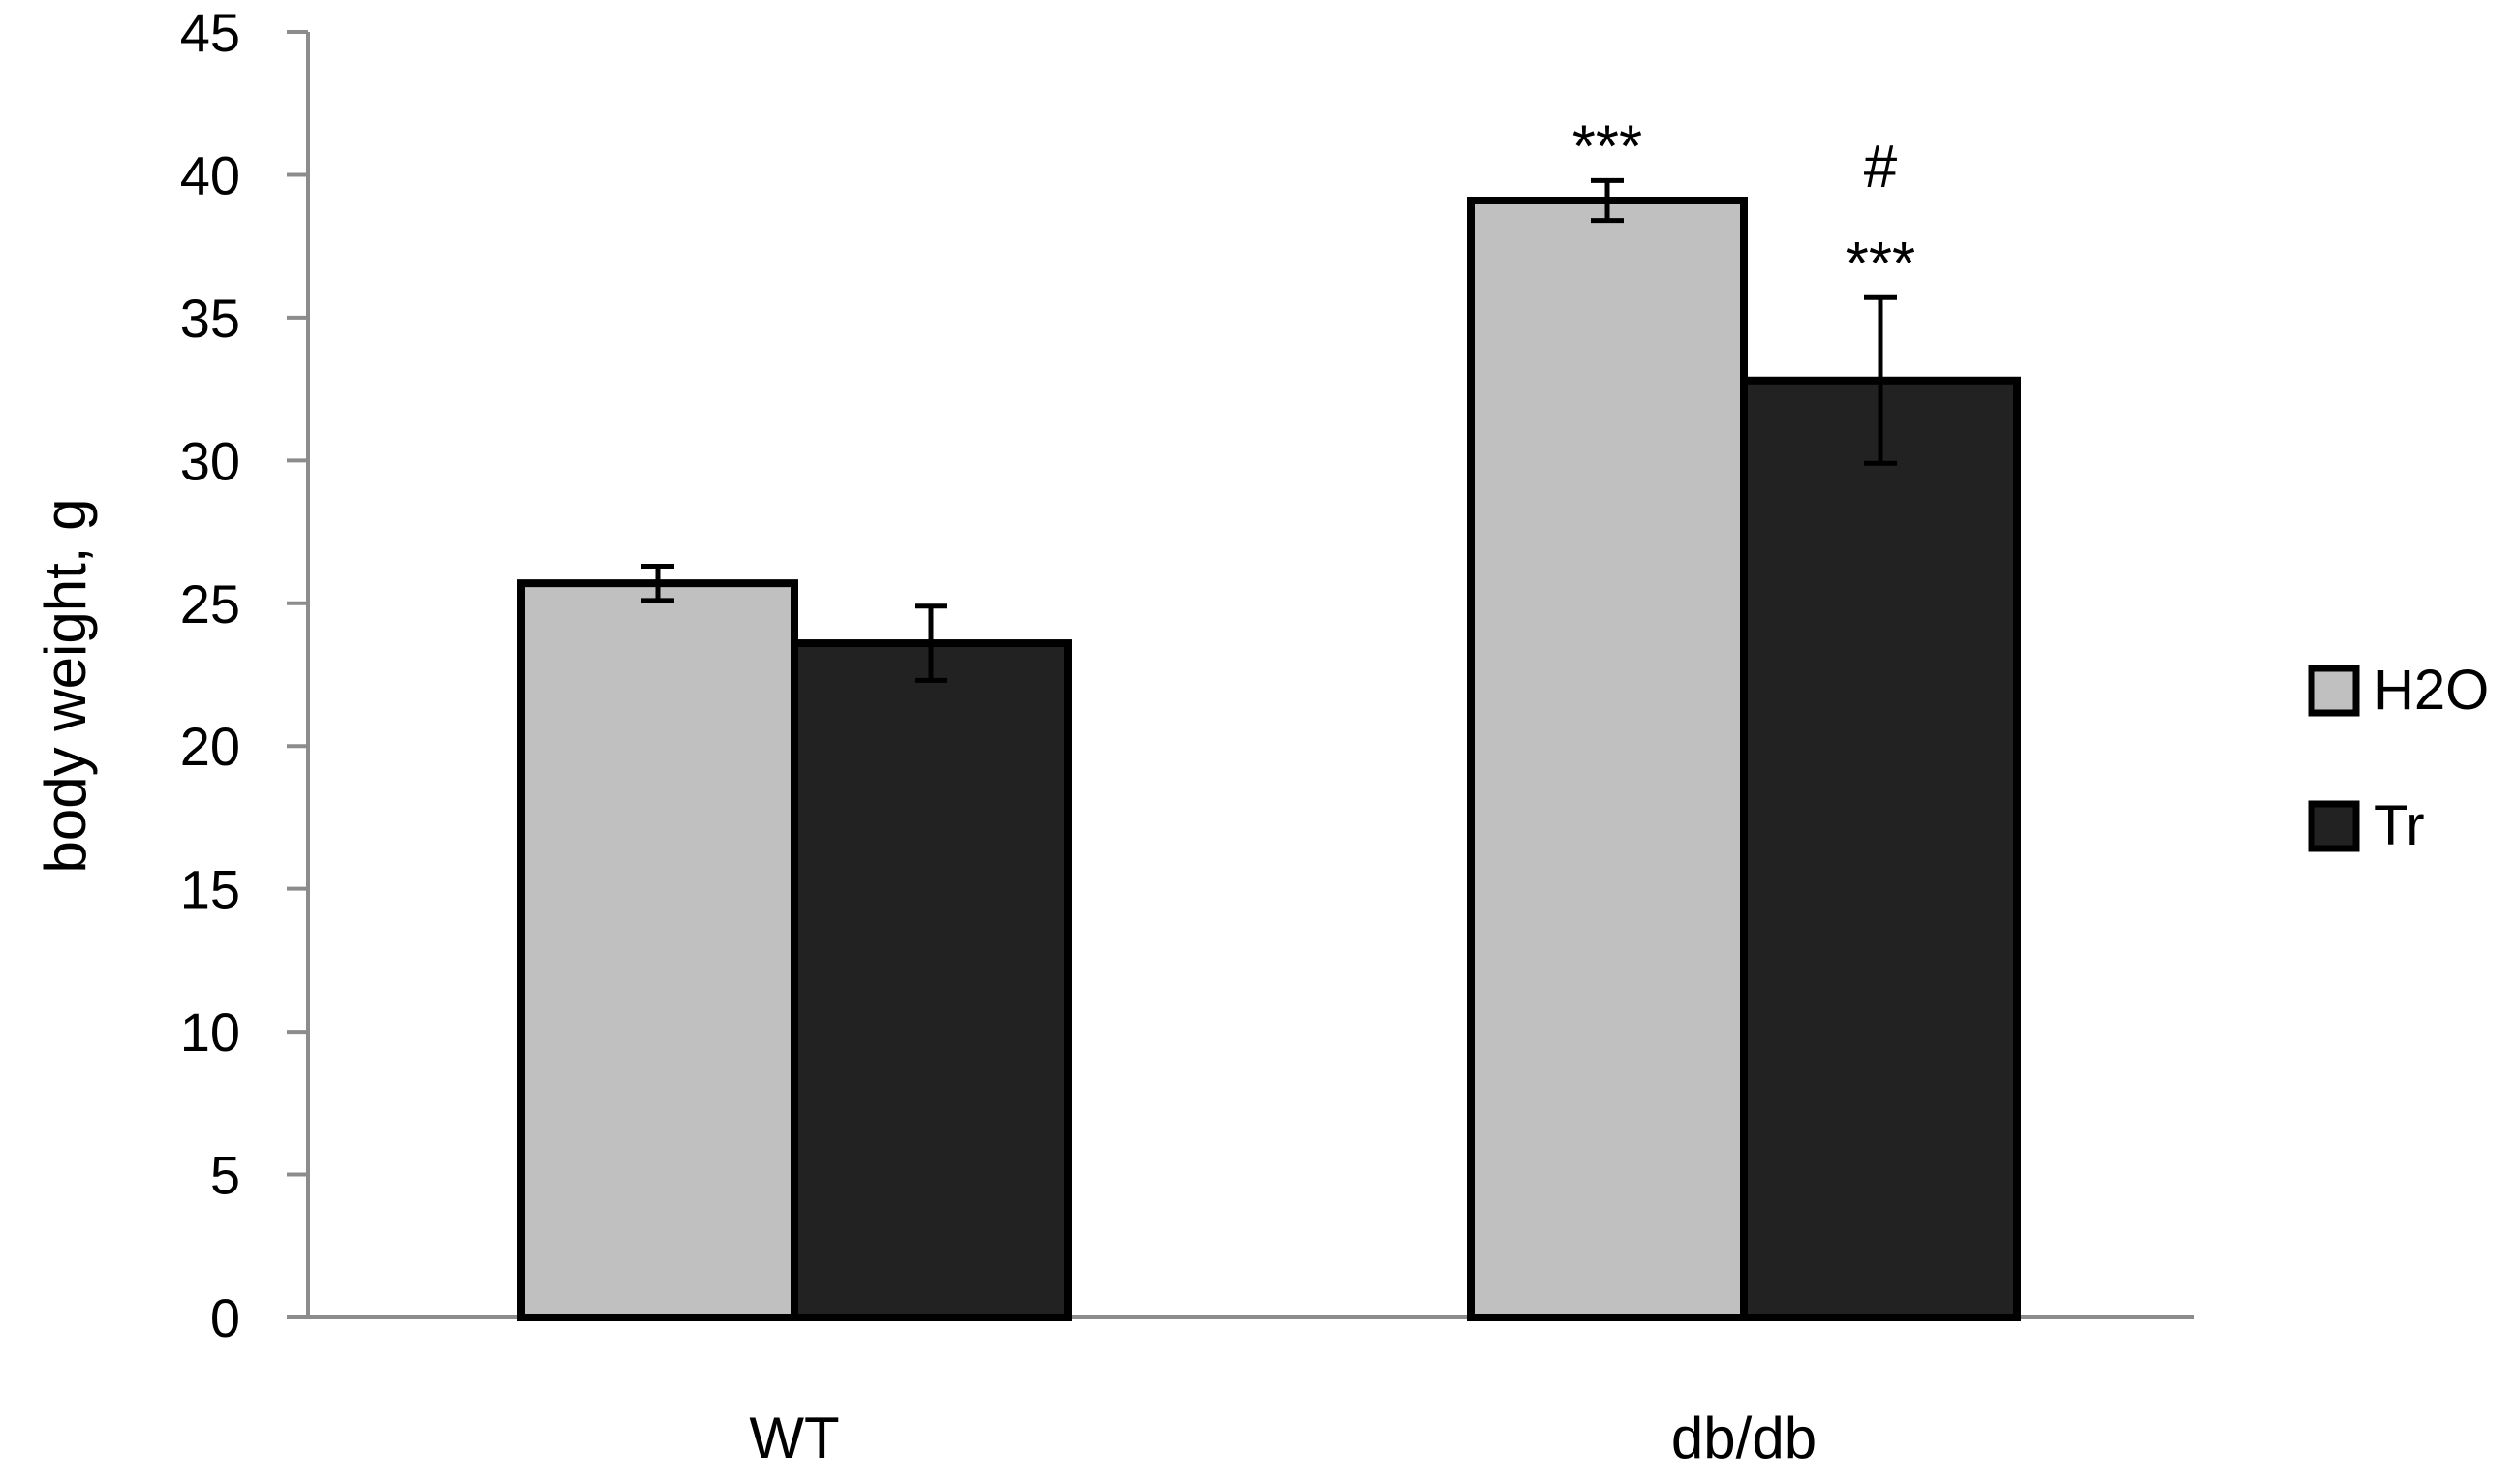  Describe the element at coordinates (244, 675) in the screenshot. I see `y-axis-ticks: 0 5 10 15 20 25 30 35 40 45` at that location.